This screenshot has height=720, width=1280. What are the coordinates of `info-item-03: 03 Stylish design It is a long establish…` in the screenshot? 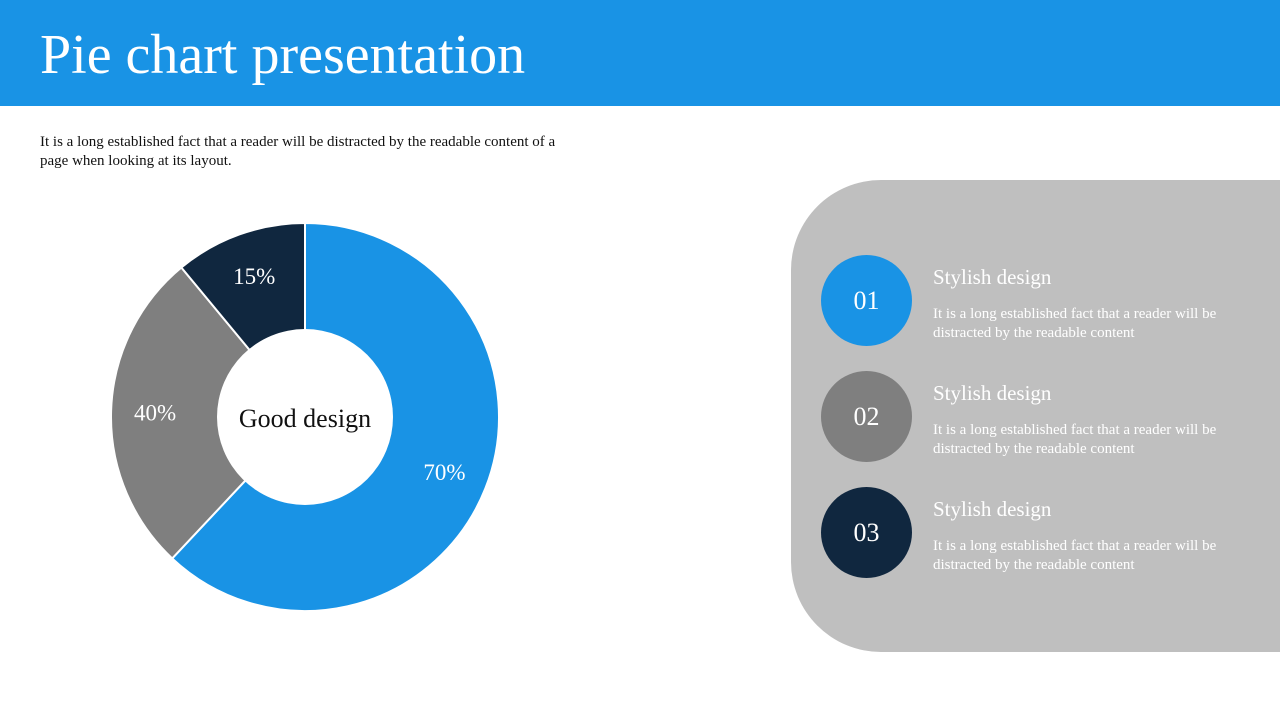 It's located at (1035, 533).